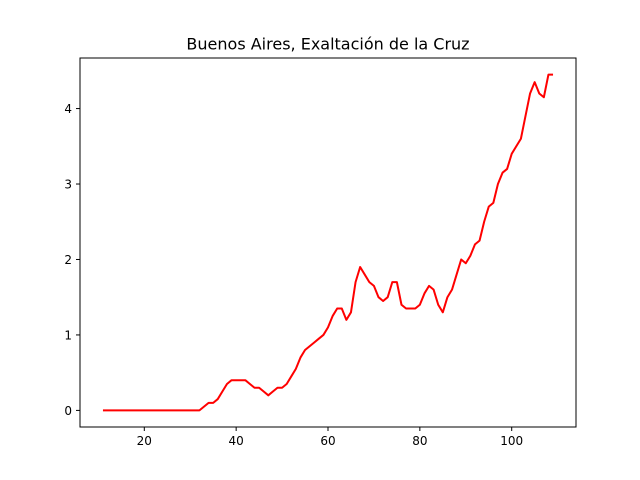  Describe the element at coordinates (68, 260) in the screenshot. I see `y-tick-label: 2` at that location.